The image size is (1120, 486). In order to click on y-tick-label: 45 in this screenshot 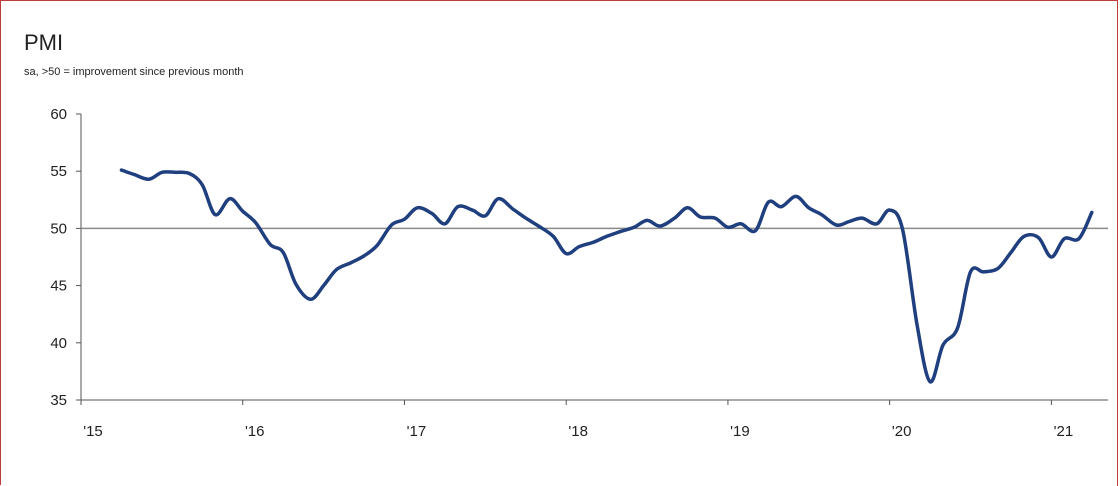, I will do `click(58, 286)`.